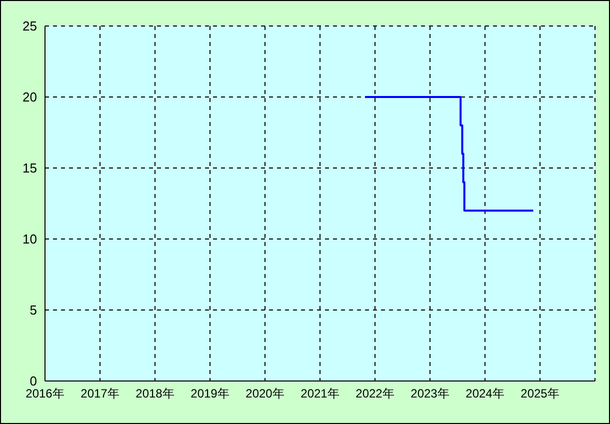 The width and height of the screenshot is (610, 424). Describe the element at coordinates (430, 393) in the screenshot. I see `x-tick-label: 2023年` at that location.